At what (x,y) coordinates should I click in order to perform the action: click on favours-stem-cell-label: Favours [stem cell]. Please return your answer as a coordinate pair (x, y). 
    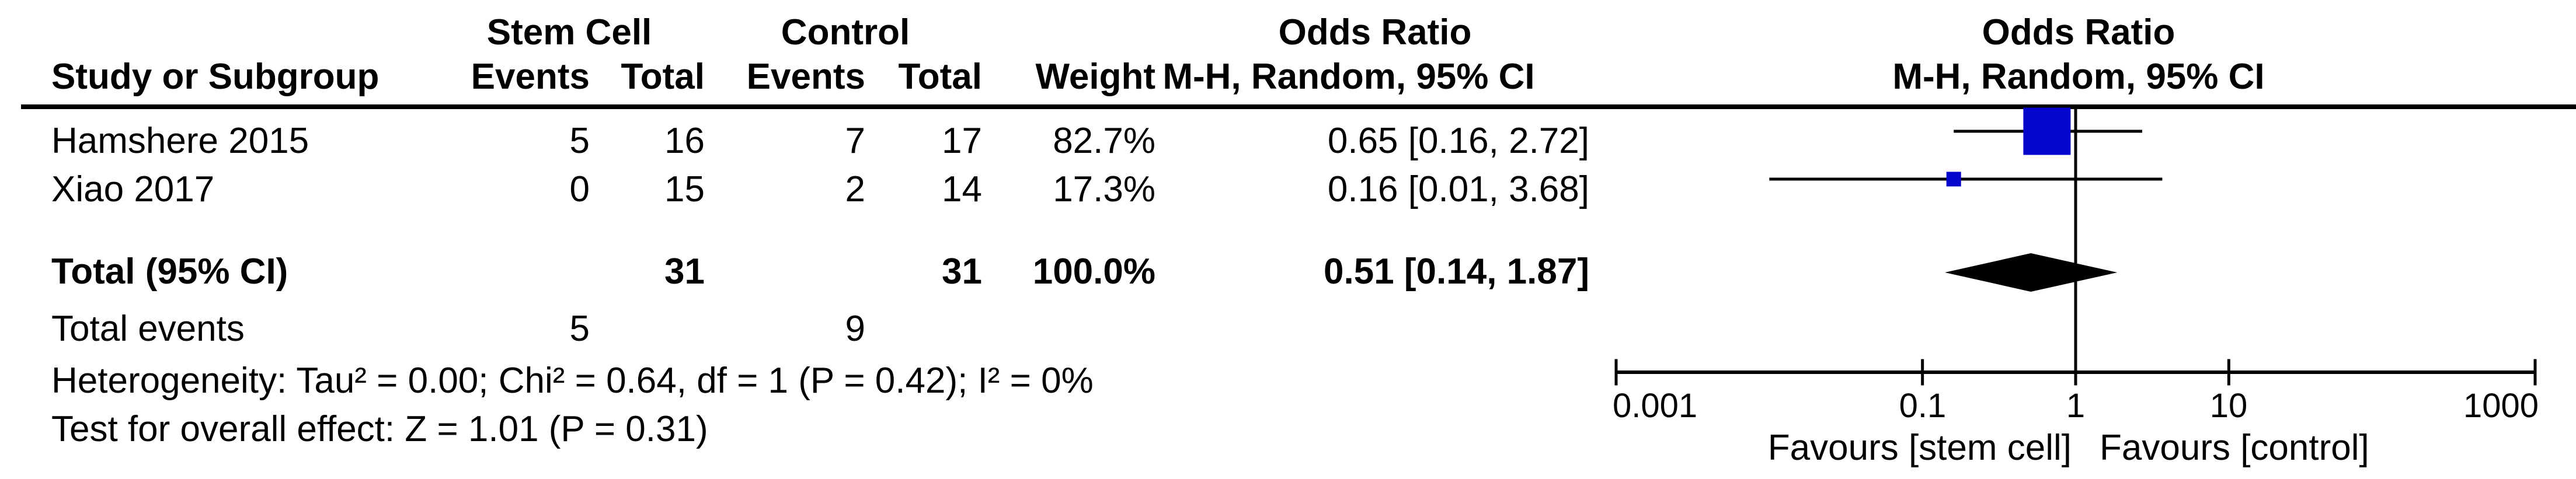
    Looking at the image, I should click on (1919, 448).